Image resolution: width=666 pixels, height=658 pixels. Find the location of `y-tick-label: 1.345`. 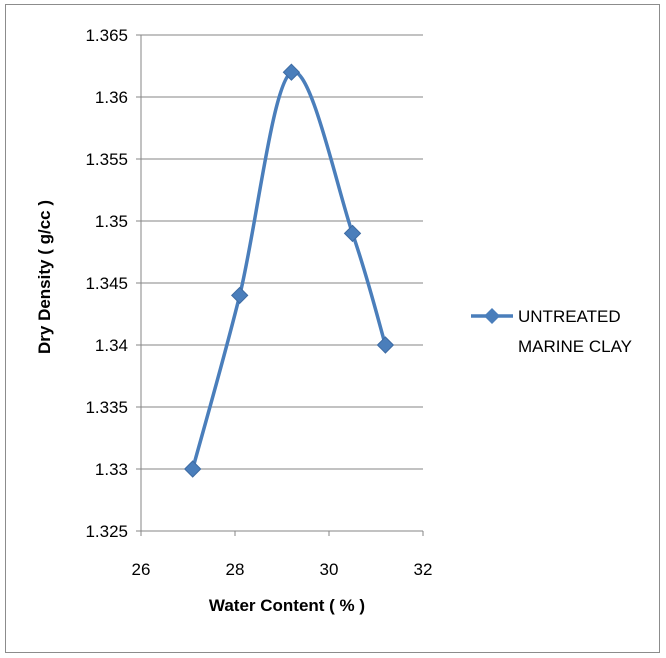

y-tick-label: 1.345 is located at coordinates (106, 283).